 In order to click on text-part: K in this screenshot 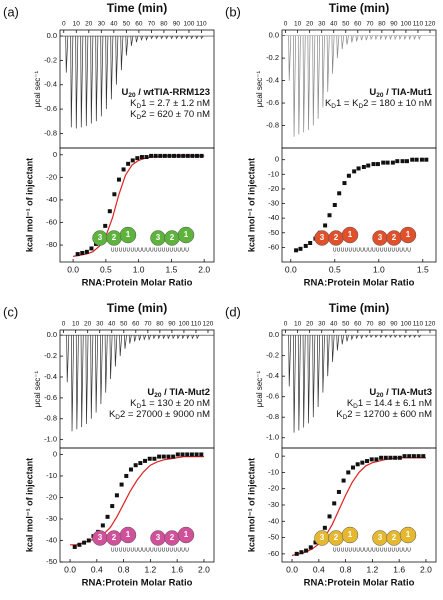, I will do `click(339, 414)`.